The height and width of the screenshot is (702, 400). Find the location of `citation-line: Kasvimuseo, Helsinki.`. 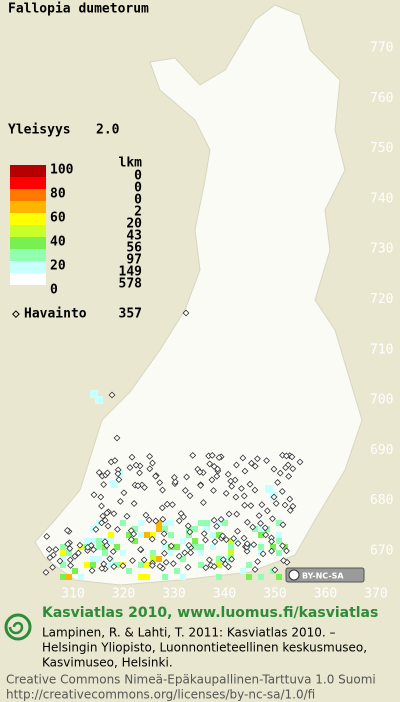

citation-line: Kasvimuseo, Helsinki. is located at coordinates (107, 663).